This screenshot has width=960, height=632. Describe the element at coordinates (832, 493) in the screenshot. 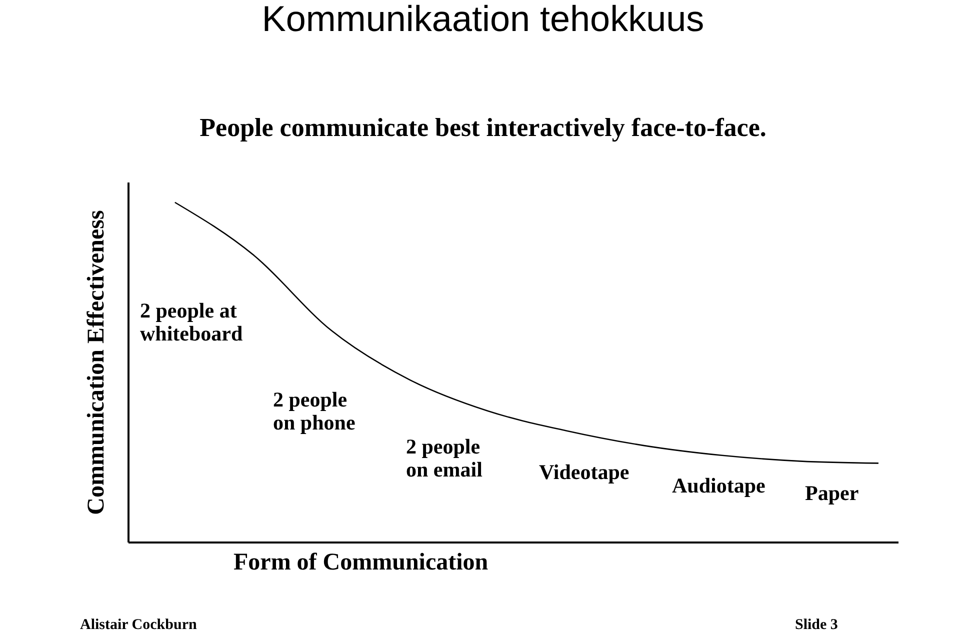

I see `annotation: Paper` at that location.